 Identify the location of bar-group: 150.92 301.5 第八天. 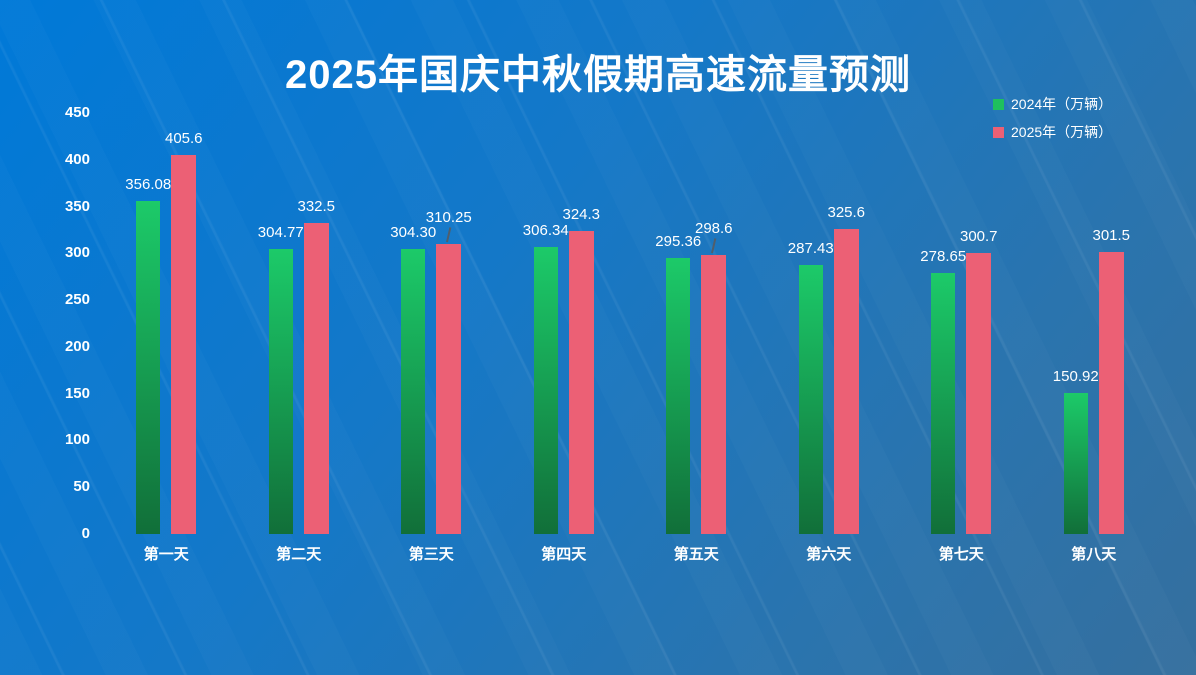
(1094, 338).